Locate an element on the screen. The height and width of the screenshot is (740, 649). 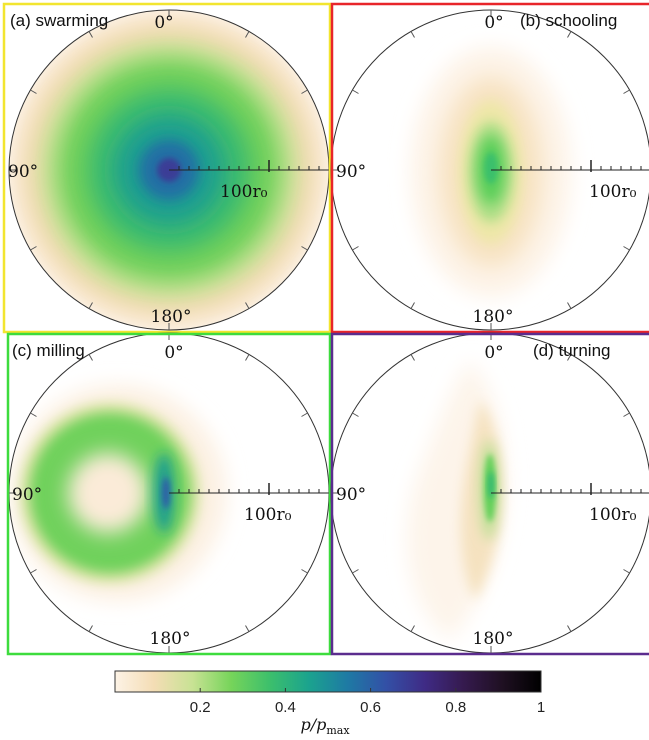
colorbar-tick-label: 0.2 is located at coordinates (200, 707).